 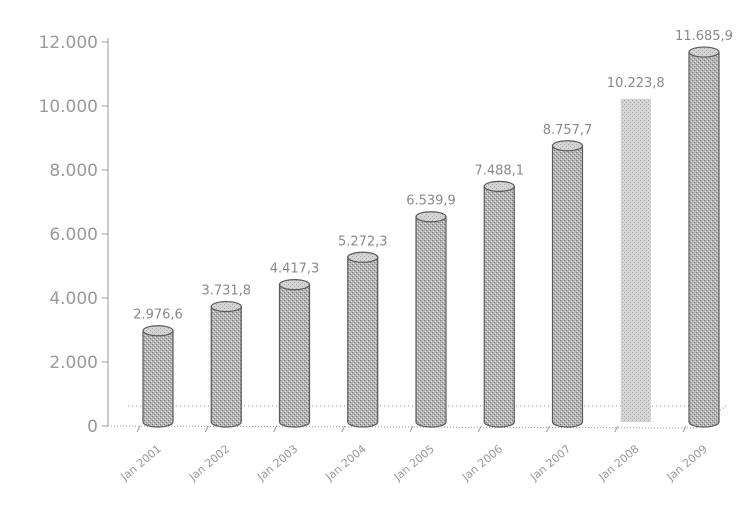 I want to click on x-tick-label: Jan 2001, so click(x=141, y=463).